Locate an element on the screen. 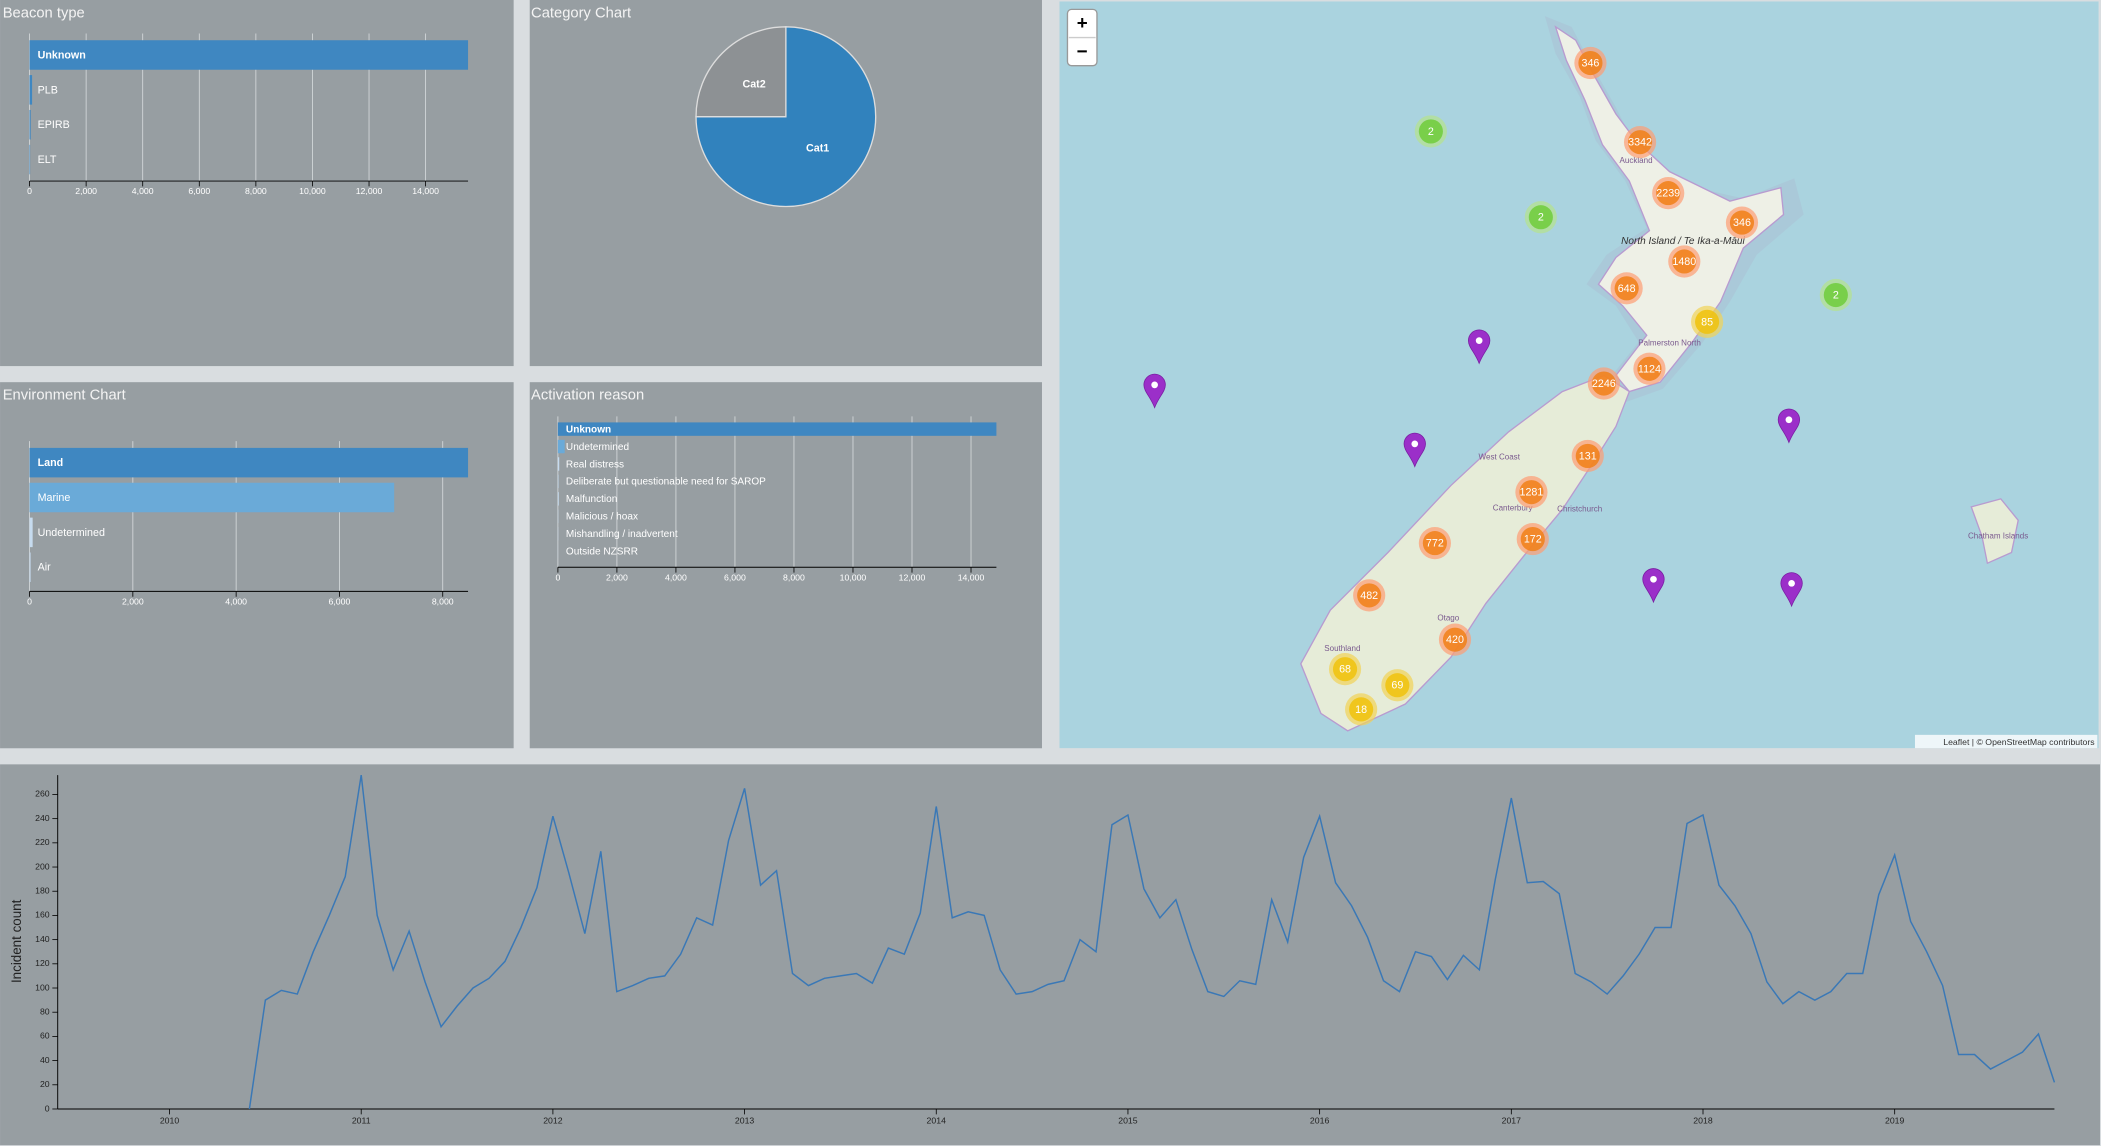 This screenshot has width=2101, height=1146. zoom-out: − is located at coordinates (1082, 50).